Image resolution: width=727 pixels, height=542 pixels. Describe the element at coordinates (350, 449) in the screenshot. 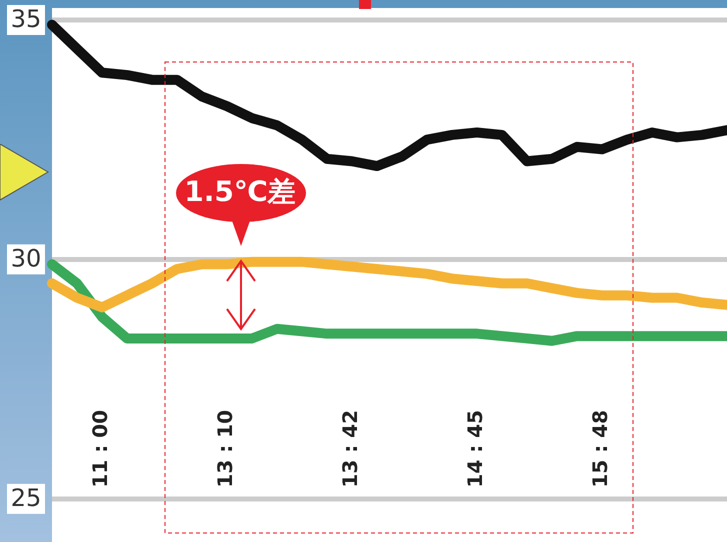

I see `x-tick-label: 13 : 42` at that location.